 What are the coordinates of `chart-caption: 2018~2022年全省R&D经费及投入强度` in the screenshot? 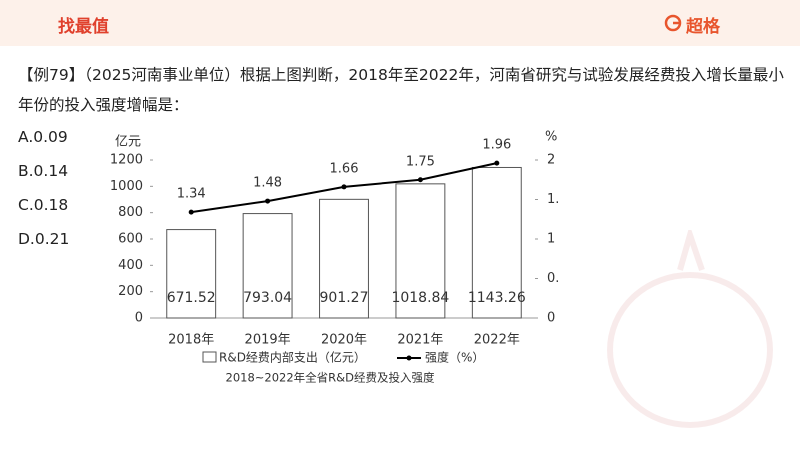 It's located at (330, 378).